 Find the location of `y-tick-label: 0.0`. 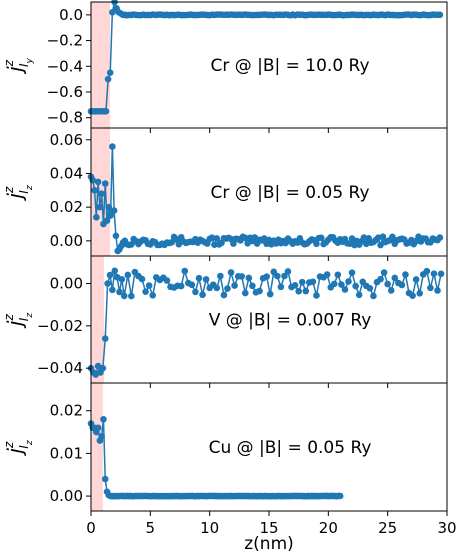

y-tick-label: 0.0 is located at coordinates (71, 15).